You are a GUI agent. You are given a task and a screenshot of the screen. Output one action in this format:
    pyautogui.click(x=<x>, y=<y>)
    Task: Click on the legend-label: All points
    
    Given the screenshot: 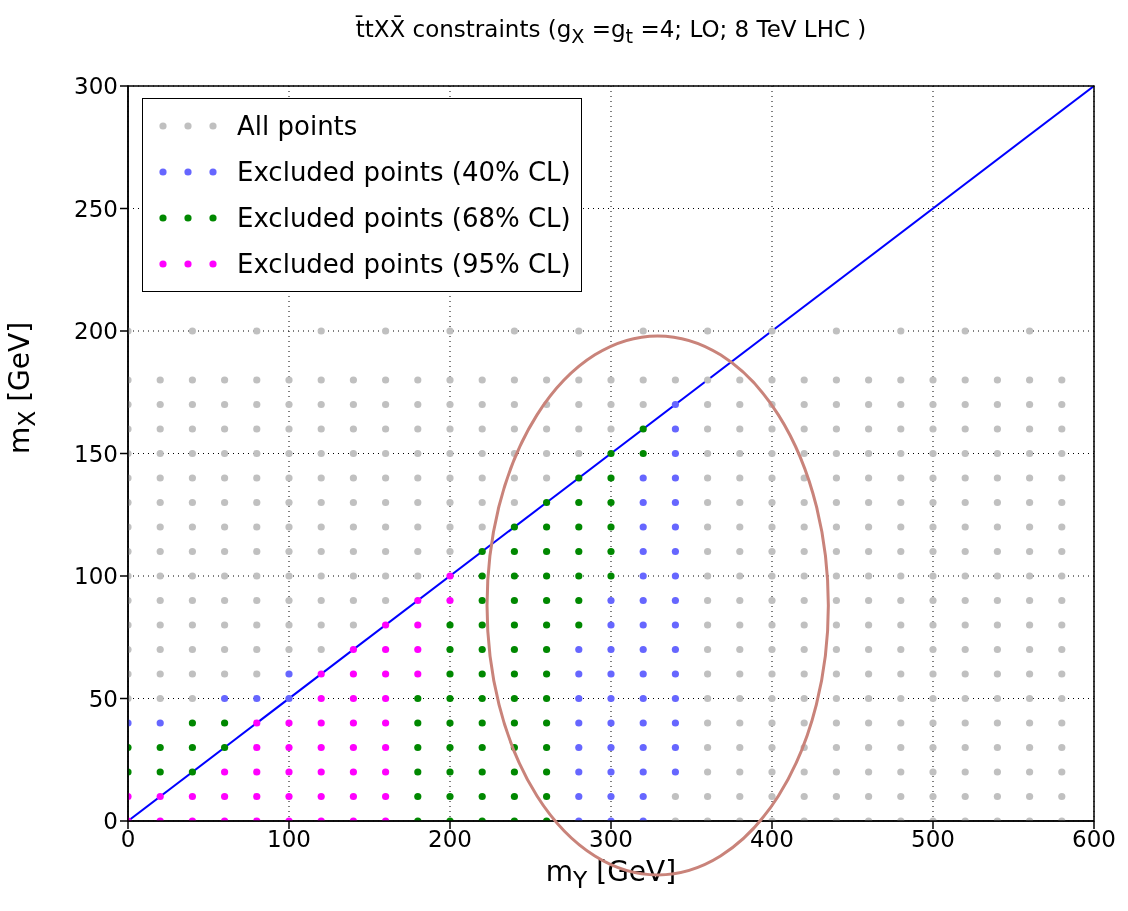 What is the action you would take?
    pyautogui.click(x=297, y=126)
    